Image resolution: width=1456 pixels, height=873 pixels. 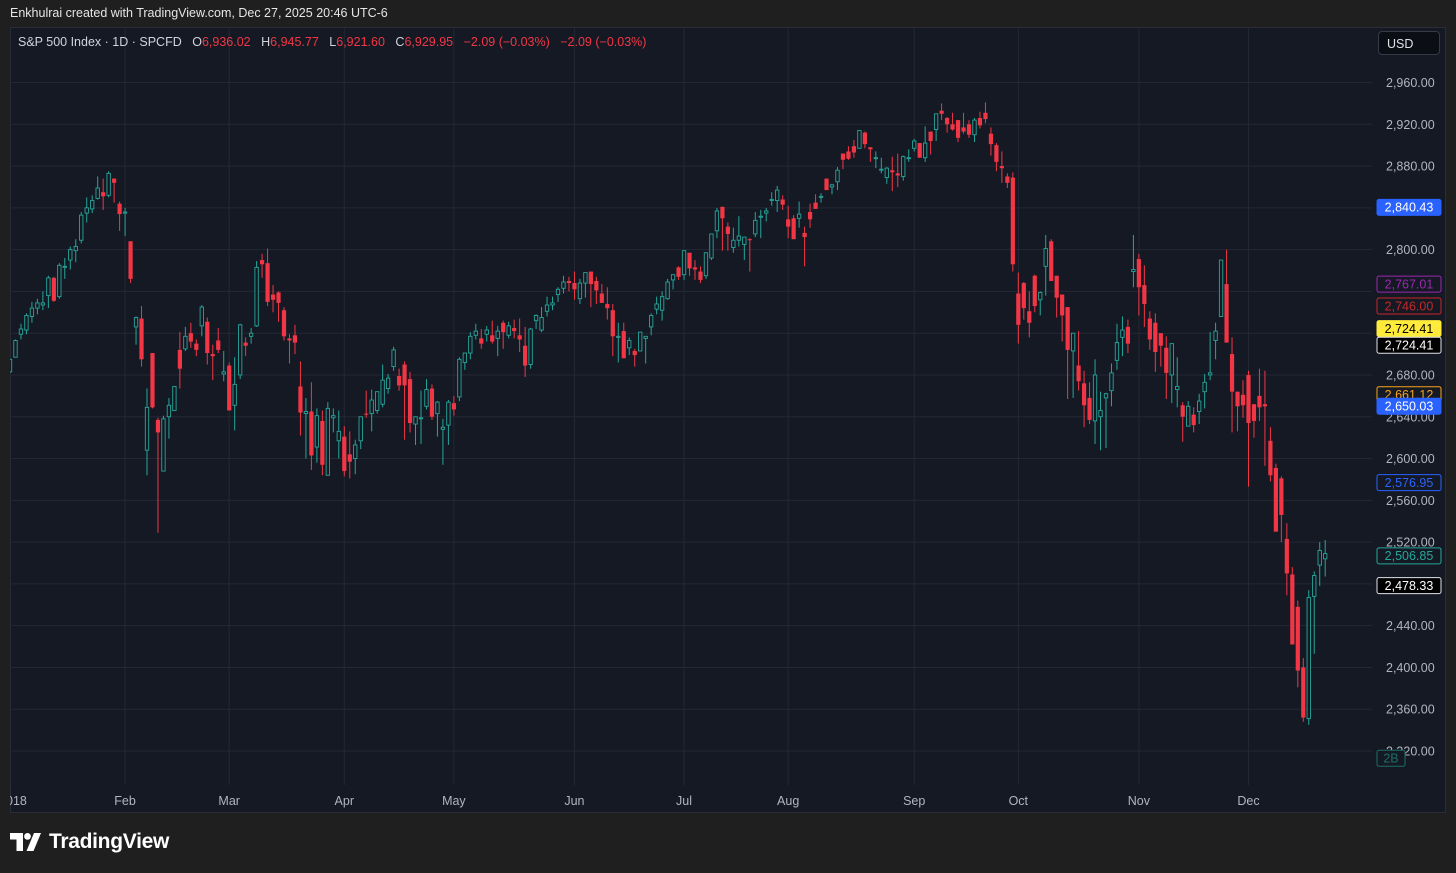 What do you see at coordinates (294, 42) in the screenshot?
I see `high-value: 6,945.77` at bounding box center [294, 42].